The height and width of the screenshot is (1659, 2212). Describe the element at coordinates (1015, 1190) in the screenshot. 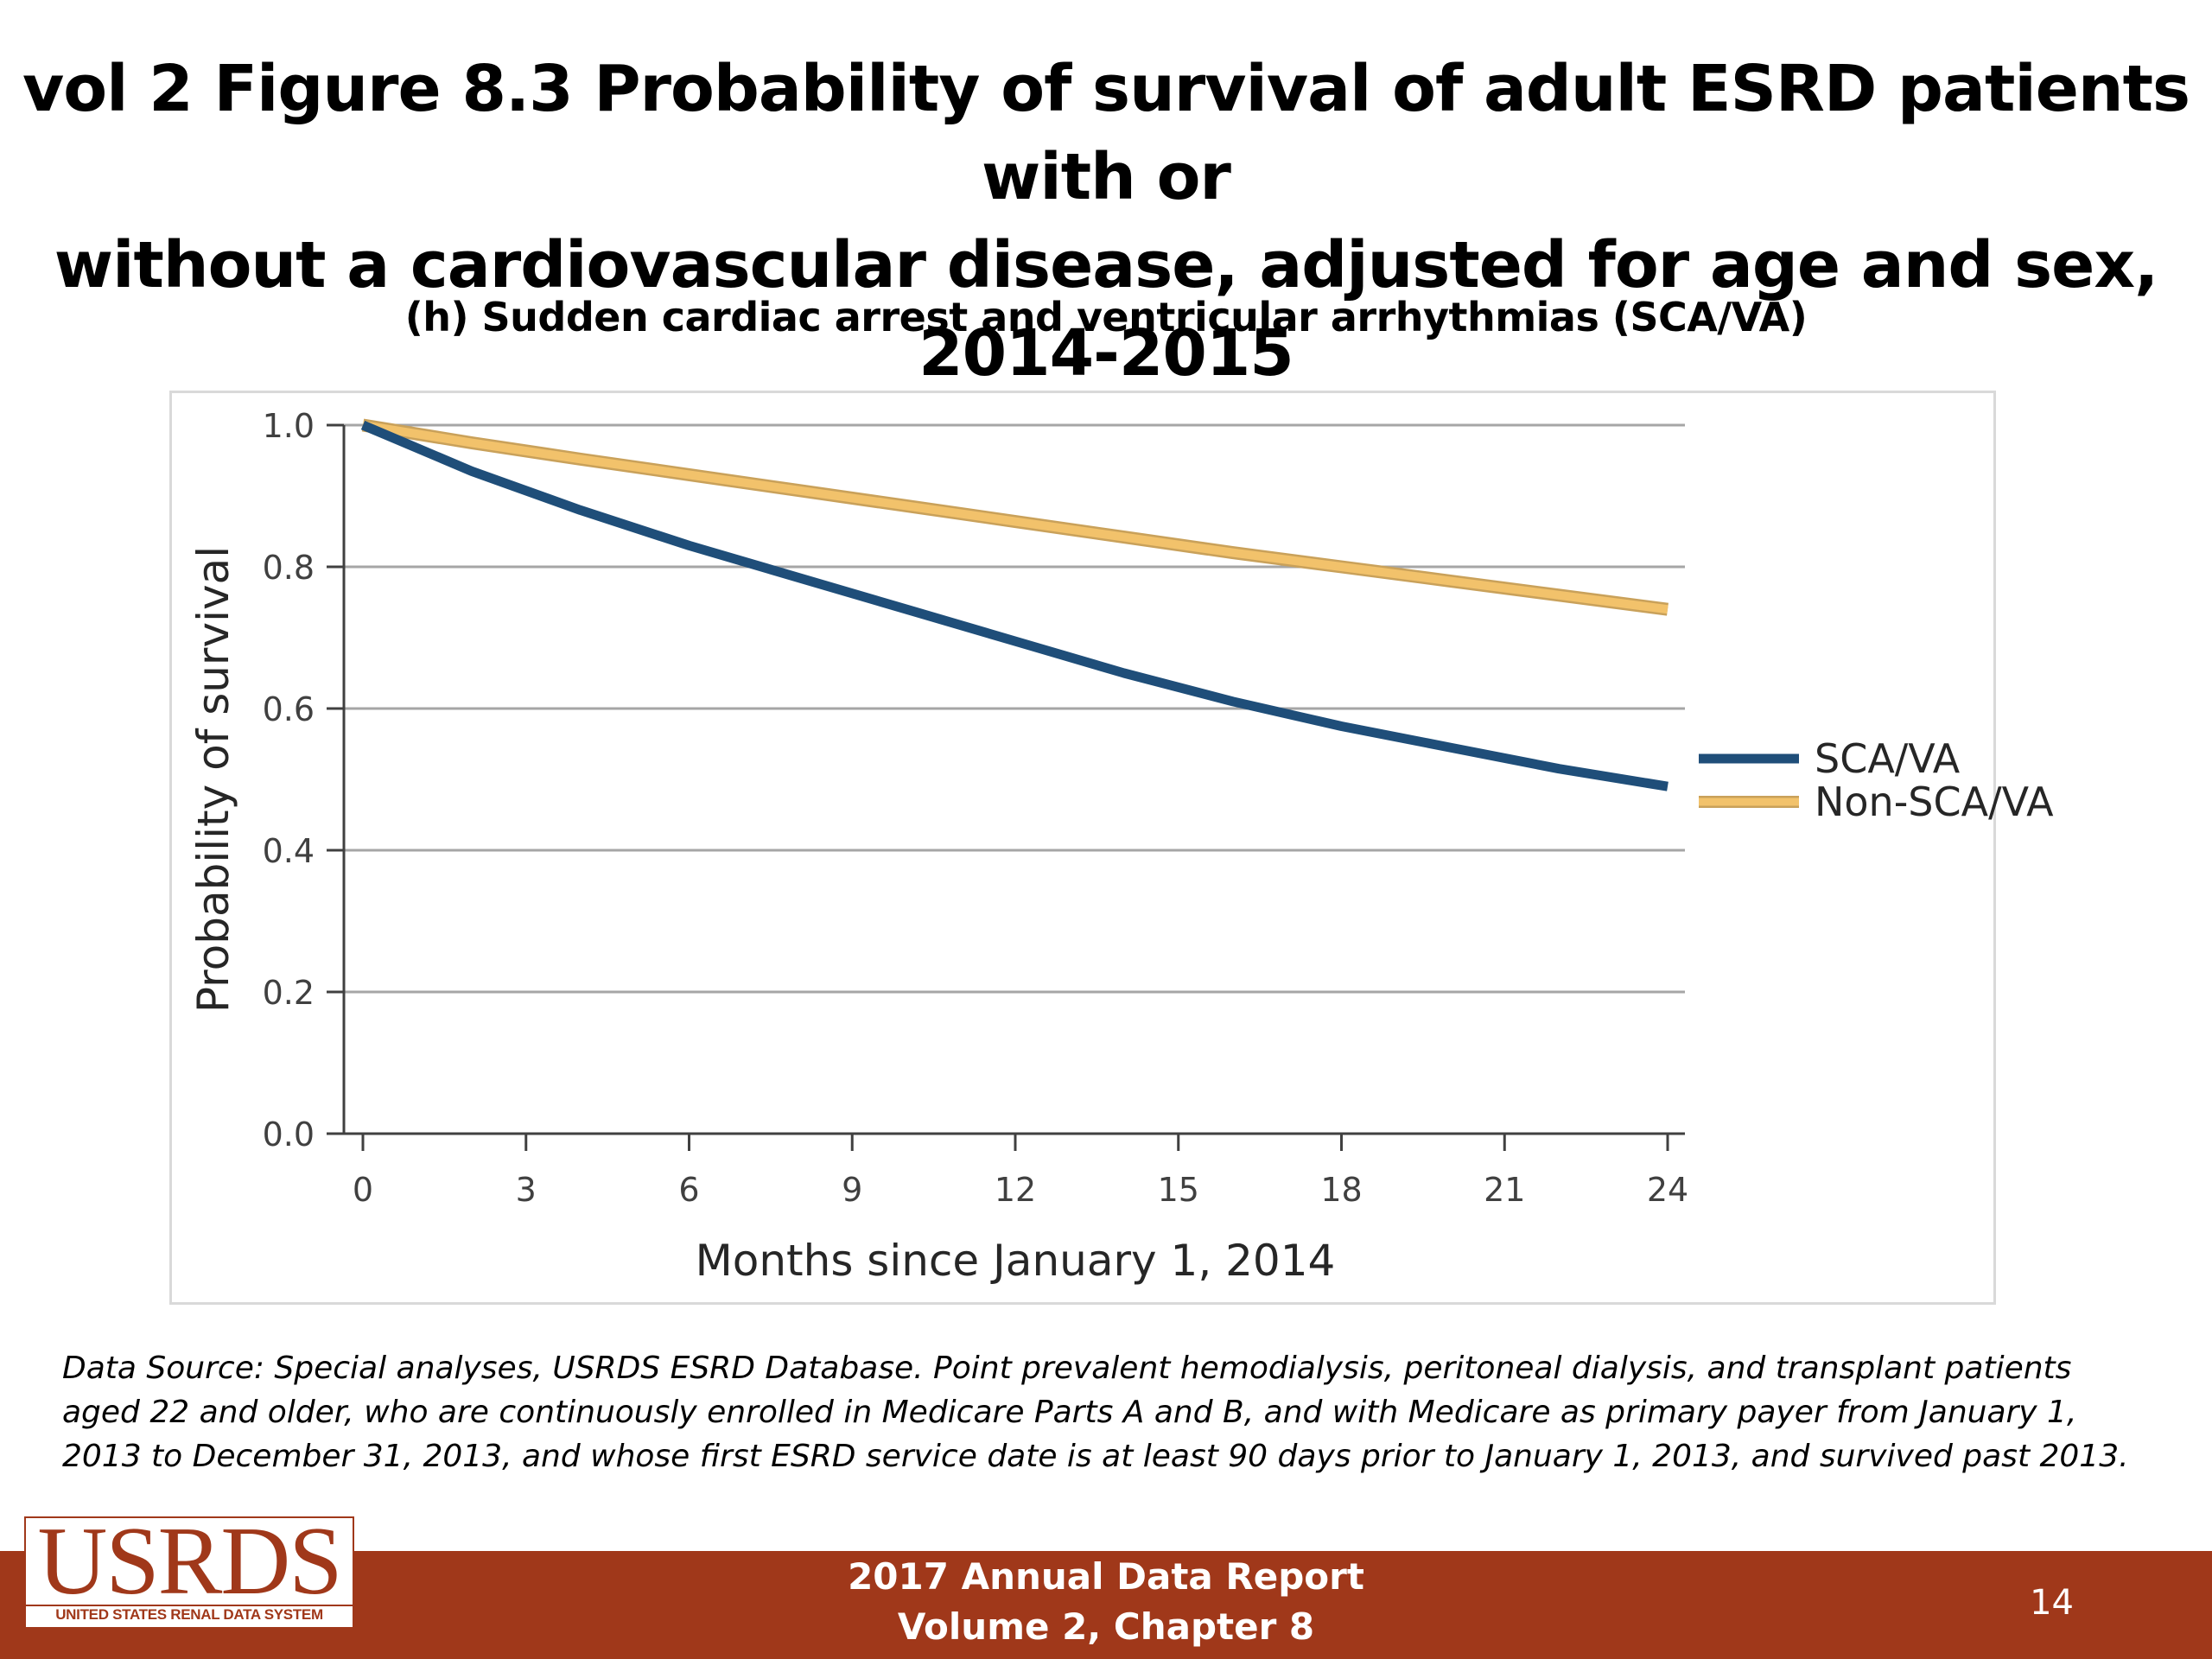

I see `x-tick-label: 12` at that location.